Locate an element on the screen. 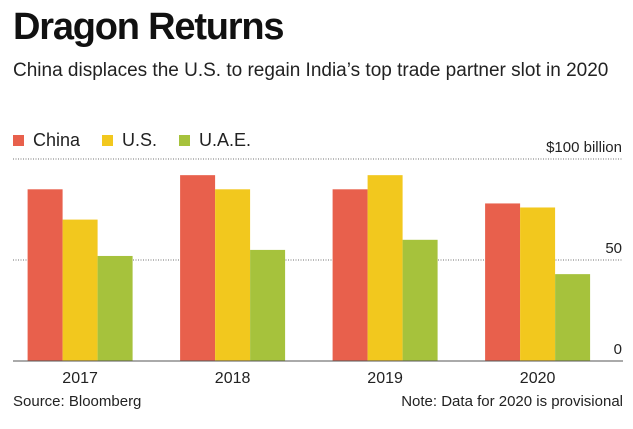 The height and width of the screenshot is (429, 633). source-note: Source: Bloomberg is located at coordinates (77, 401).